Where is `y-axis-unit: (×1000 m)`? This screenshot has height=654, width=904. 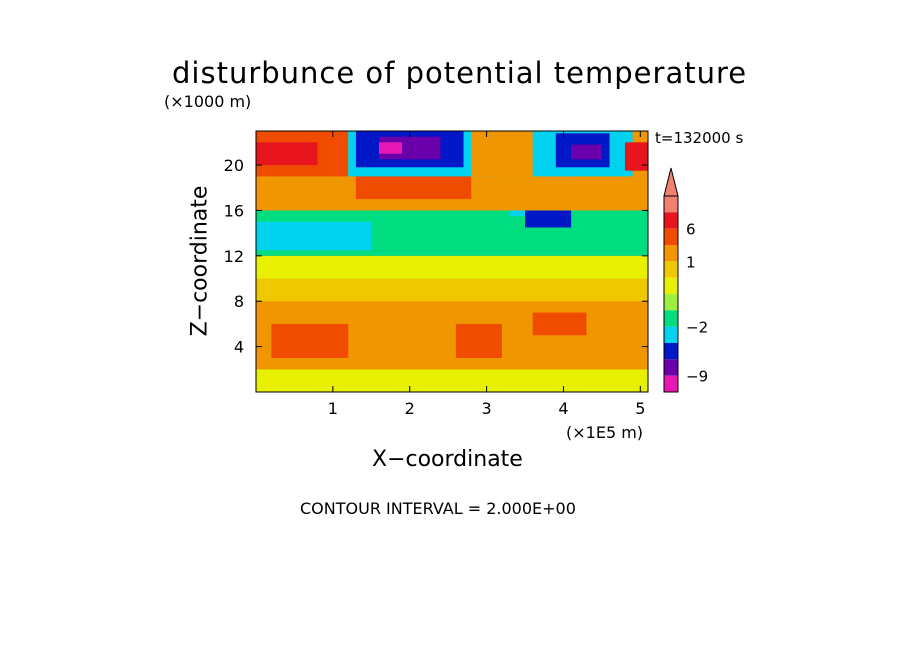 y-axis-unit: (×1000 m) is located at coordinates (208, 101).